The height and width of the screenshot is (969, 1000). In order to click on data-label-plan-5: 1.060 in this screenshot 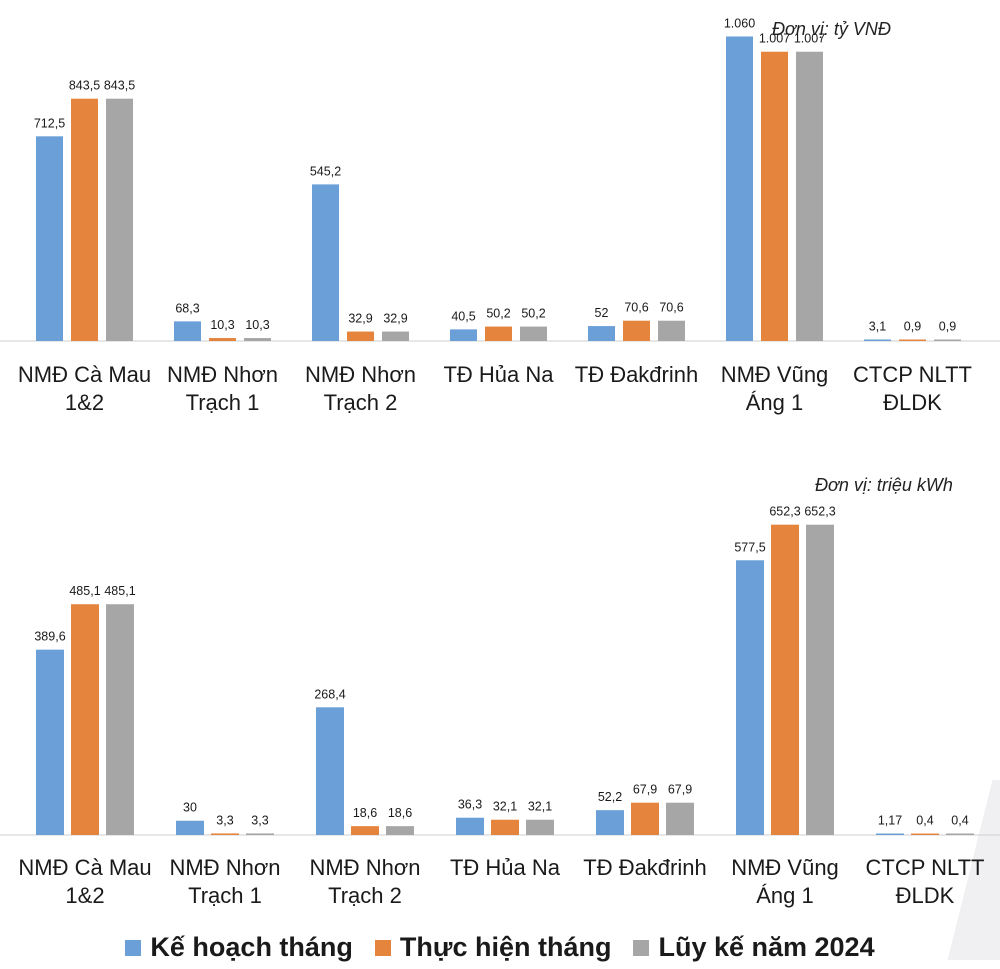, I will do `click(739, 23)`.